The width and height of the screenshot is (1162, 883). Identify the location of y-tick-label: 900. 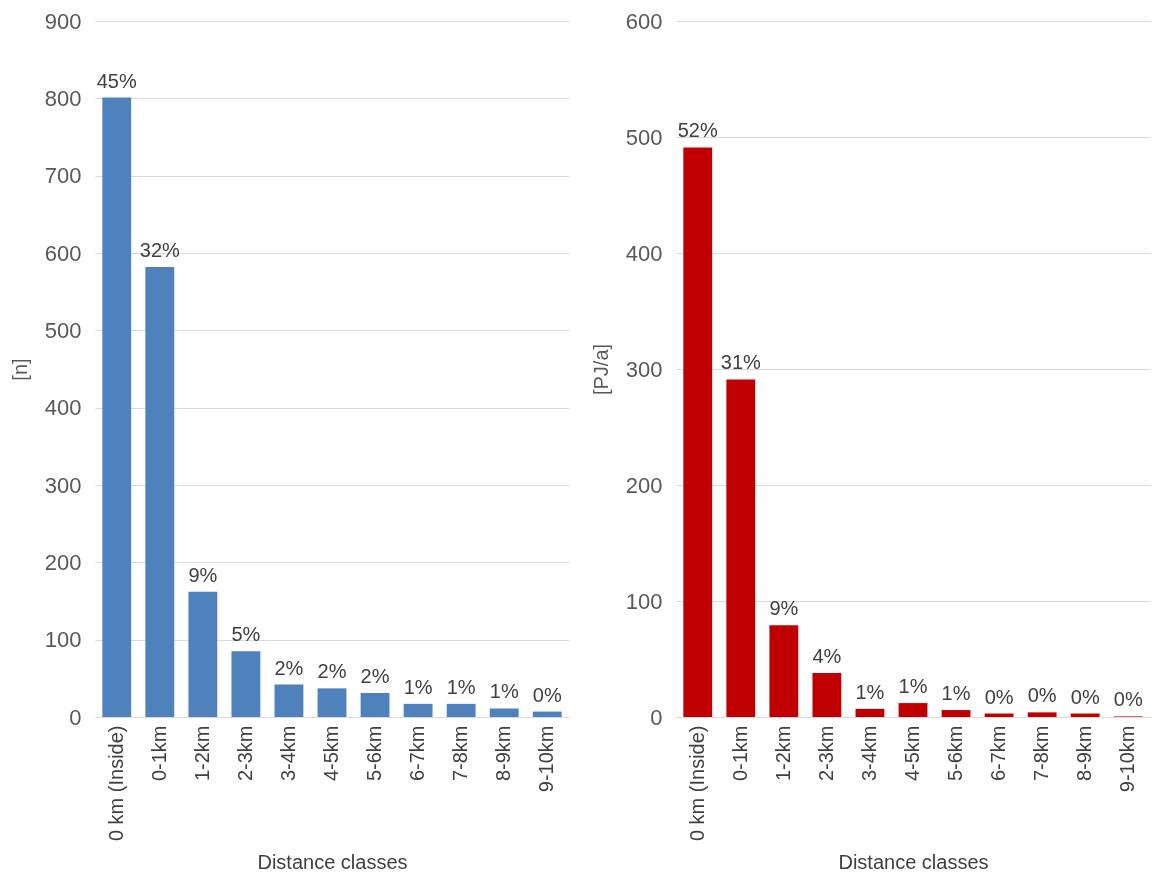
(63, 21).